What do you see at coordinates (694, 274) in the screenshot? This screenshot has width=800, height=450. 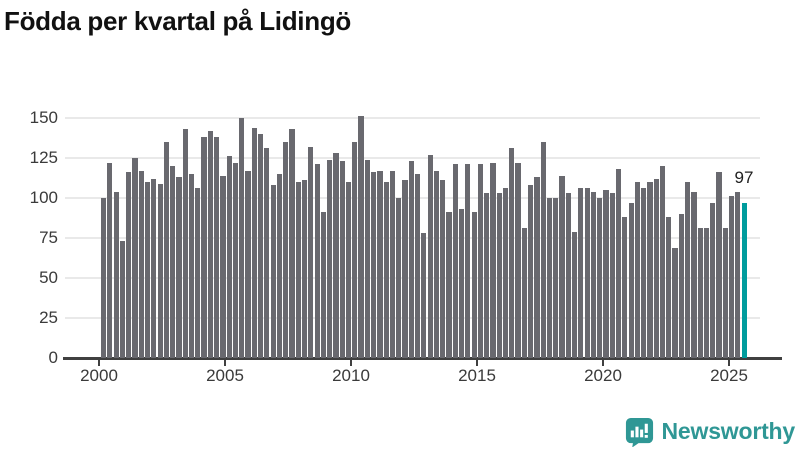 I see `bar-2023-q3` at bounding box center [694, 274].